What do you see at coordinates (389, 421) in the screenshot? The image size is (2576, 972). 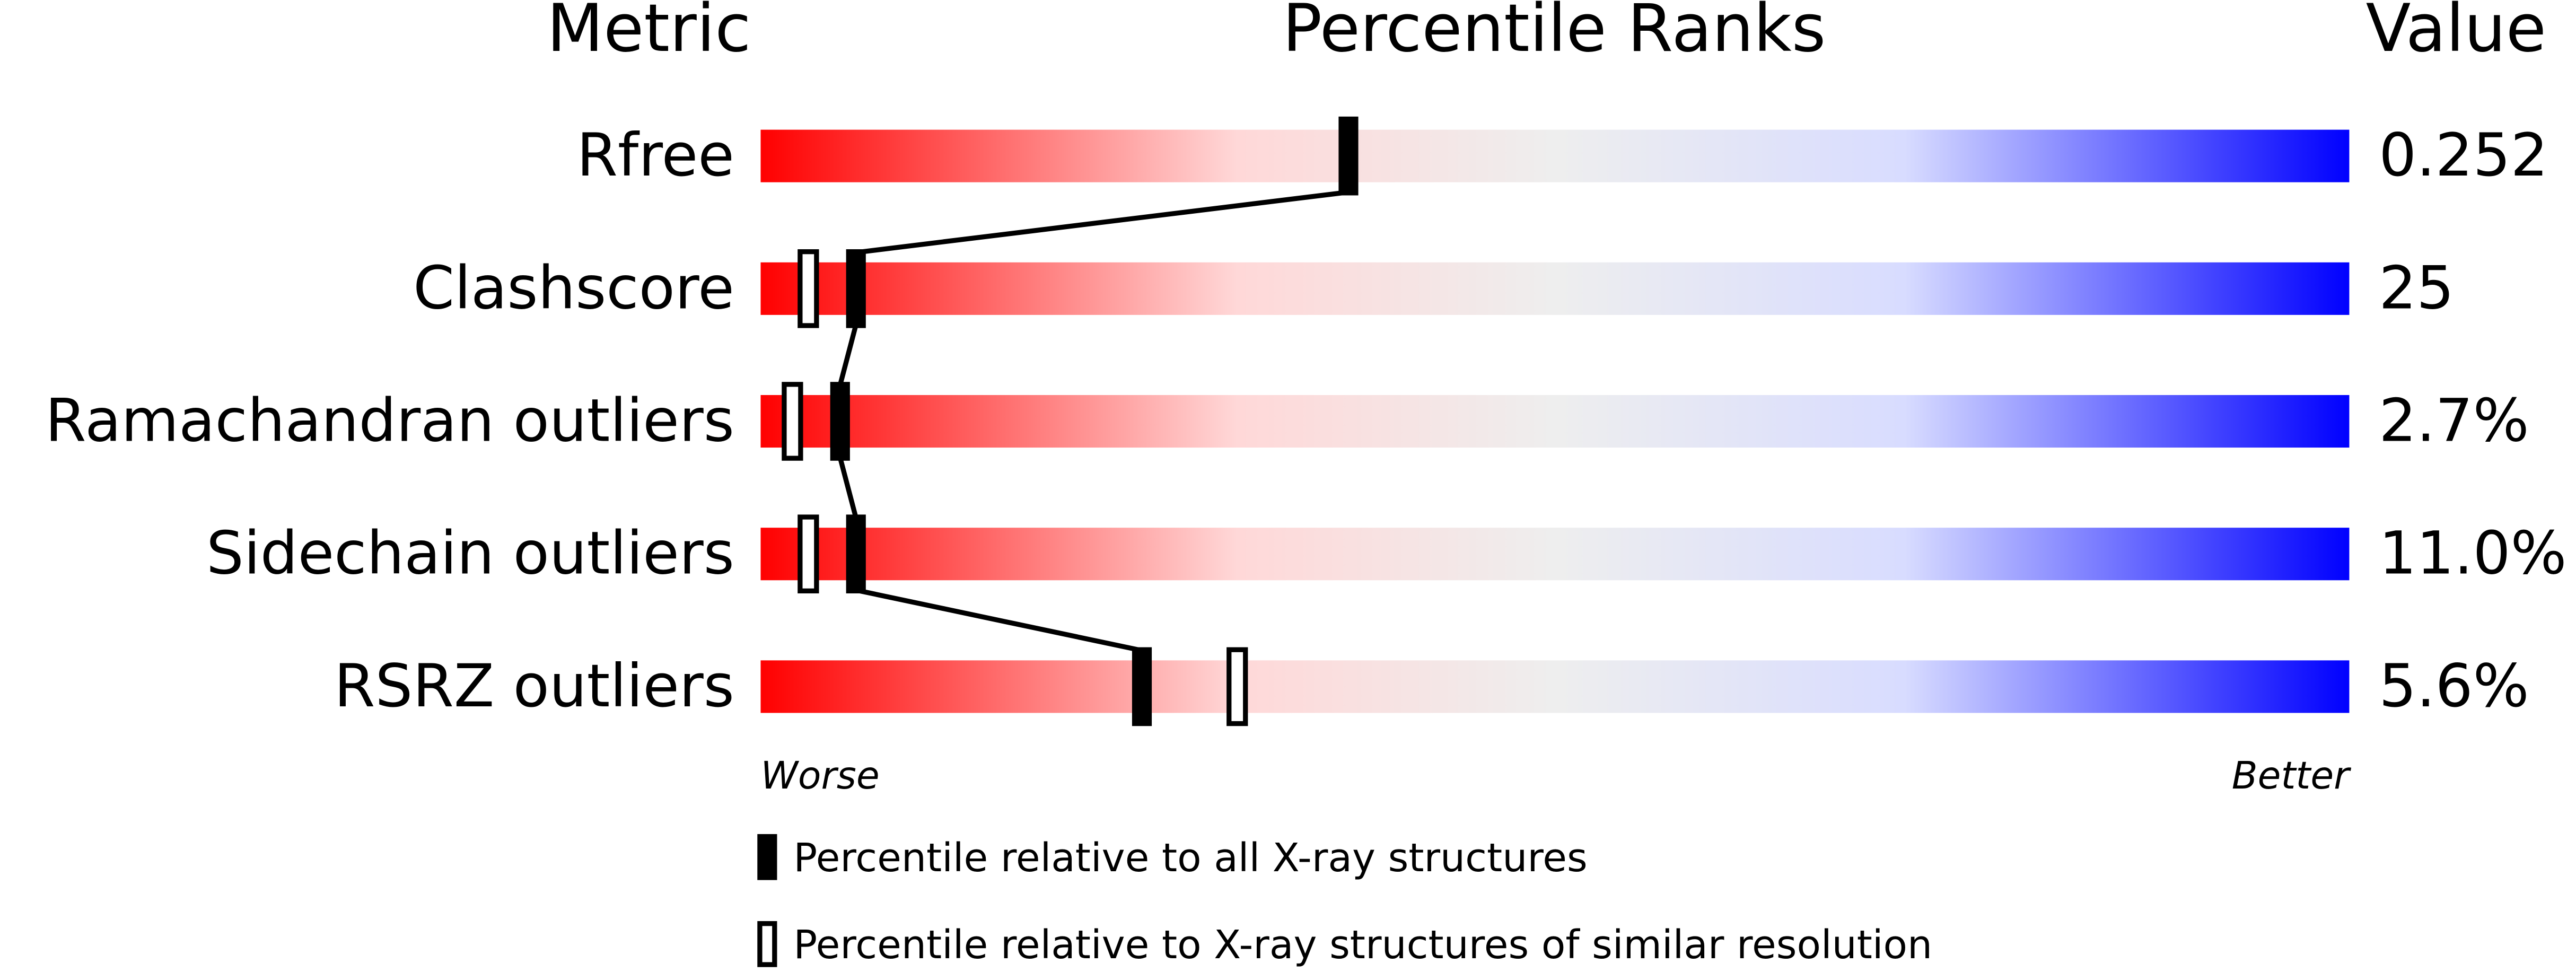 I see `metric-label: Ramachandran outliers` at bounding box center [389, 421].